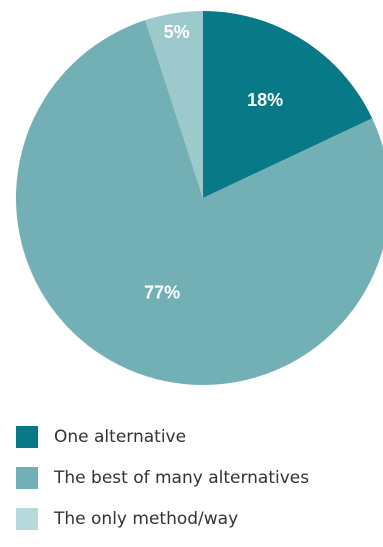 The image size is (383, 547). I want to click on legend-item-one-alternative: One alternative, so click(162, 437).